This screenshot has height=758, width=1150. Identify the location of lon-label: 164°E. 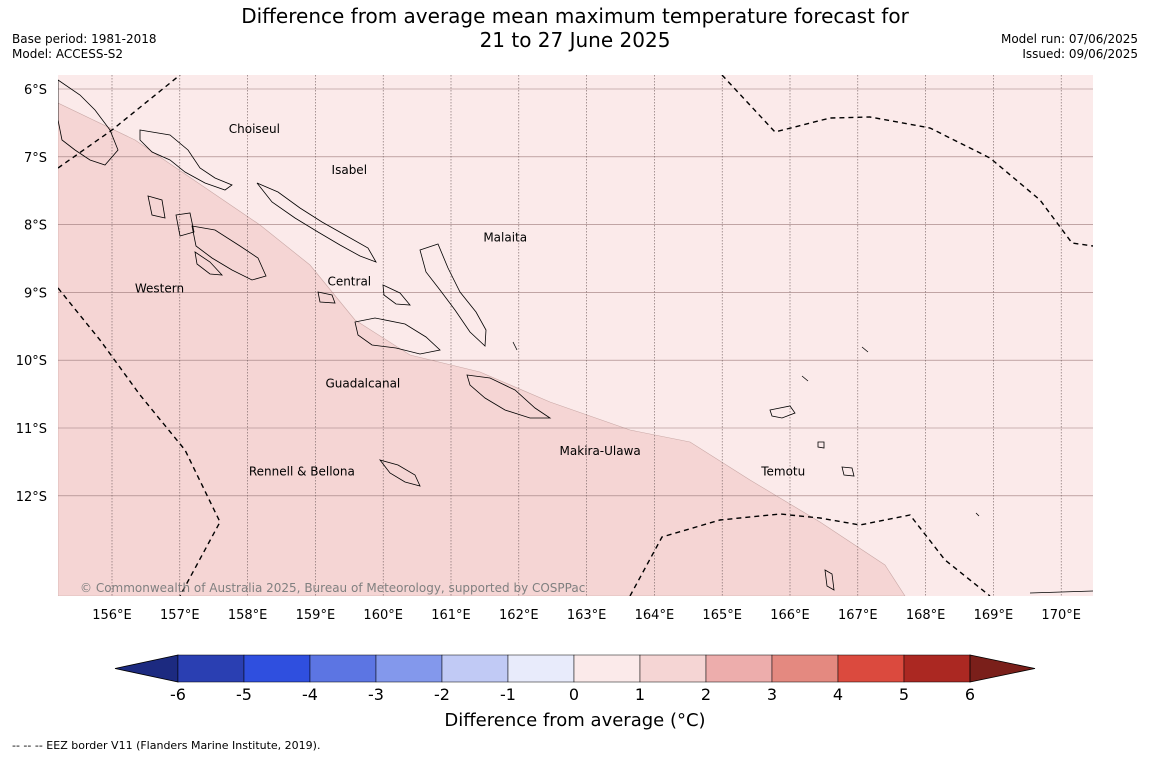
(655, 615).